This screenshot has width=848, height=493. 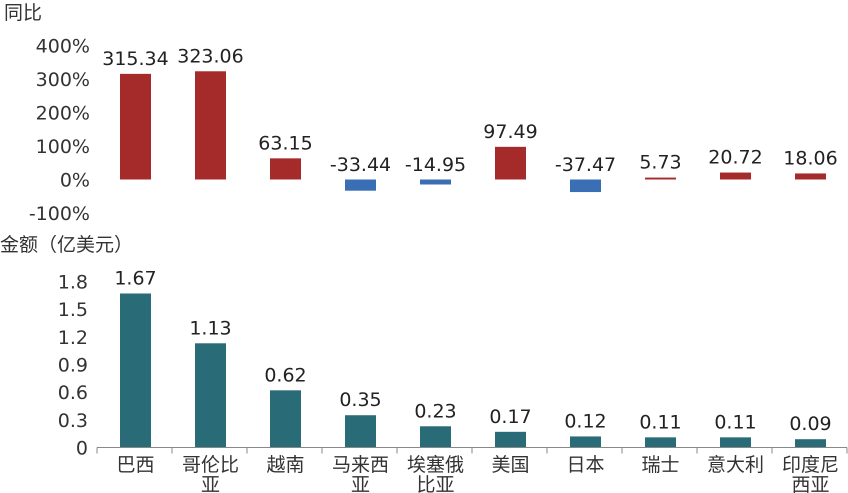 I want to click on yoy-data-label: 97.49, so click(x=510, y=132).